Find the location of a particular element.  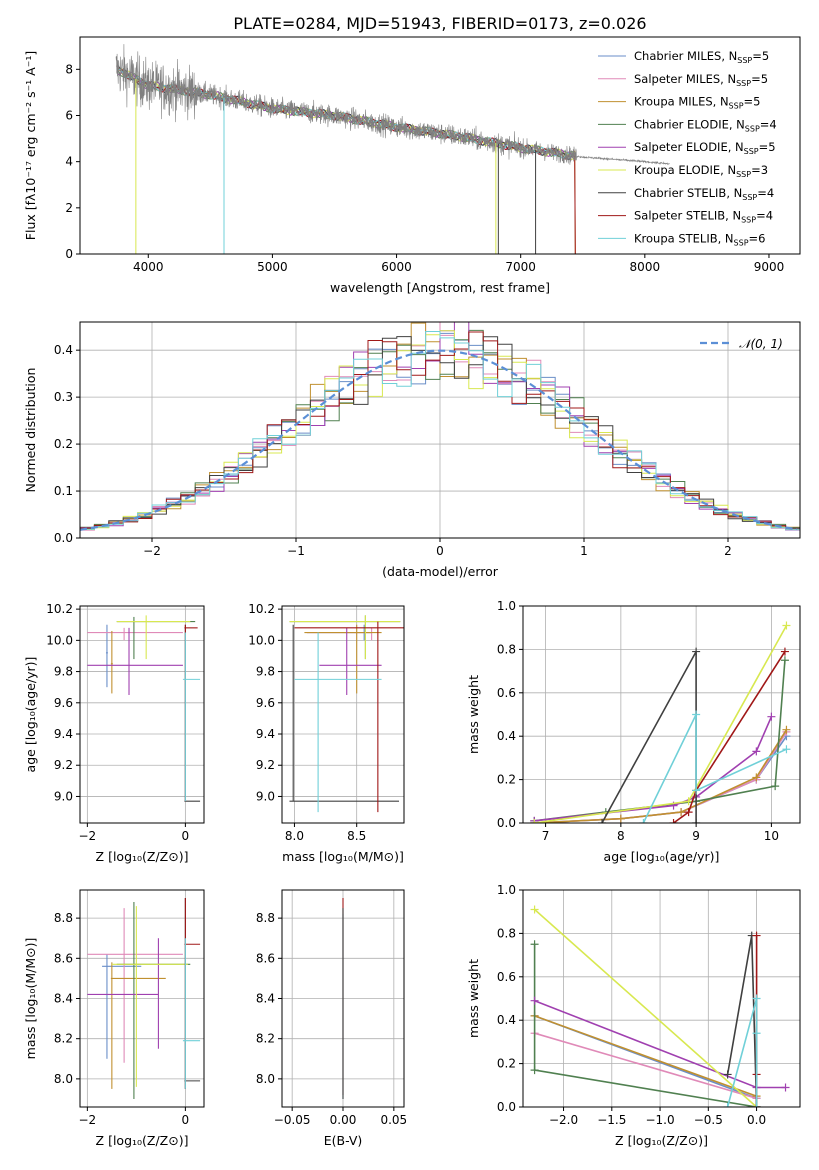

x-tick-label: 7000 is located at coordinates (520, 267).